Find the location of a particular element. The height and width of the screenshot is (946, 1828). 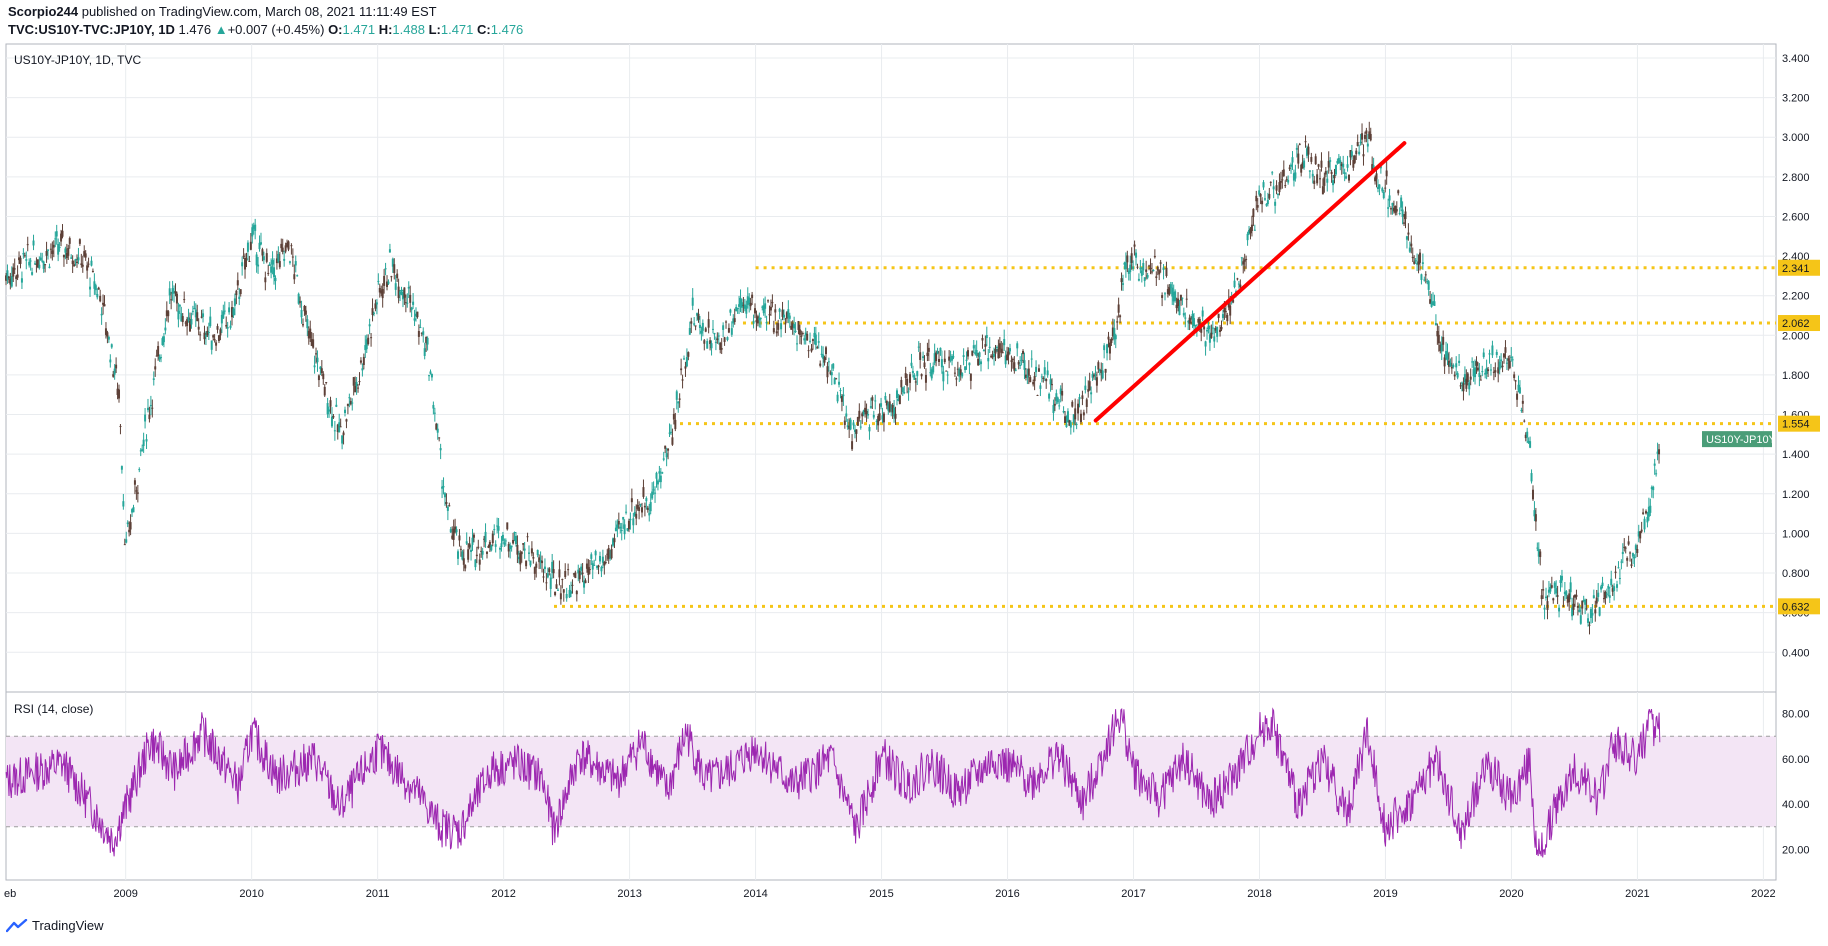

author-name: Scorpio244 is located at coordinates (43, 11).